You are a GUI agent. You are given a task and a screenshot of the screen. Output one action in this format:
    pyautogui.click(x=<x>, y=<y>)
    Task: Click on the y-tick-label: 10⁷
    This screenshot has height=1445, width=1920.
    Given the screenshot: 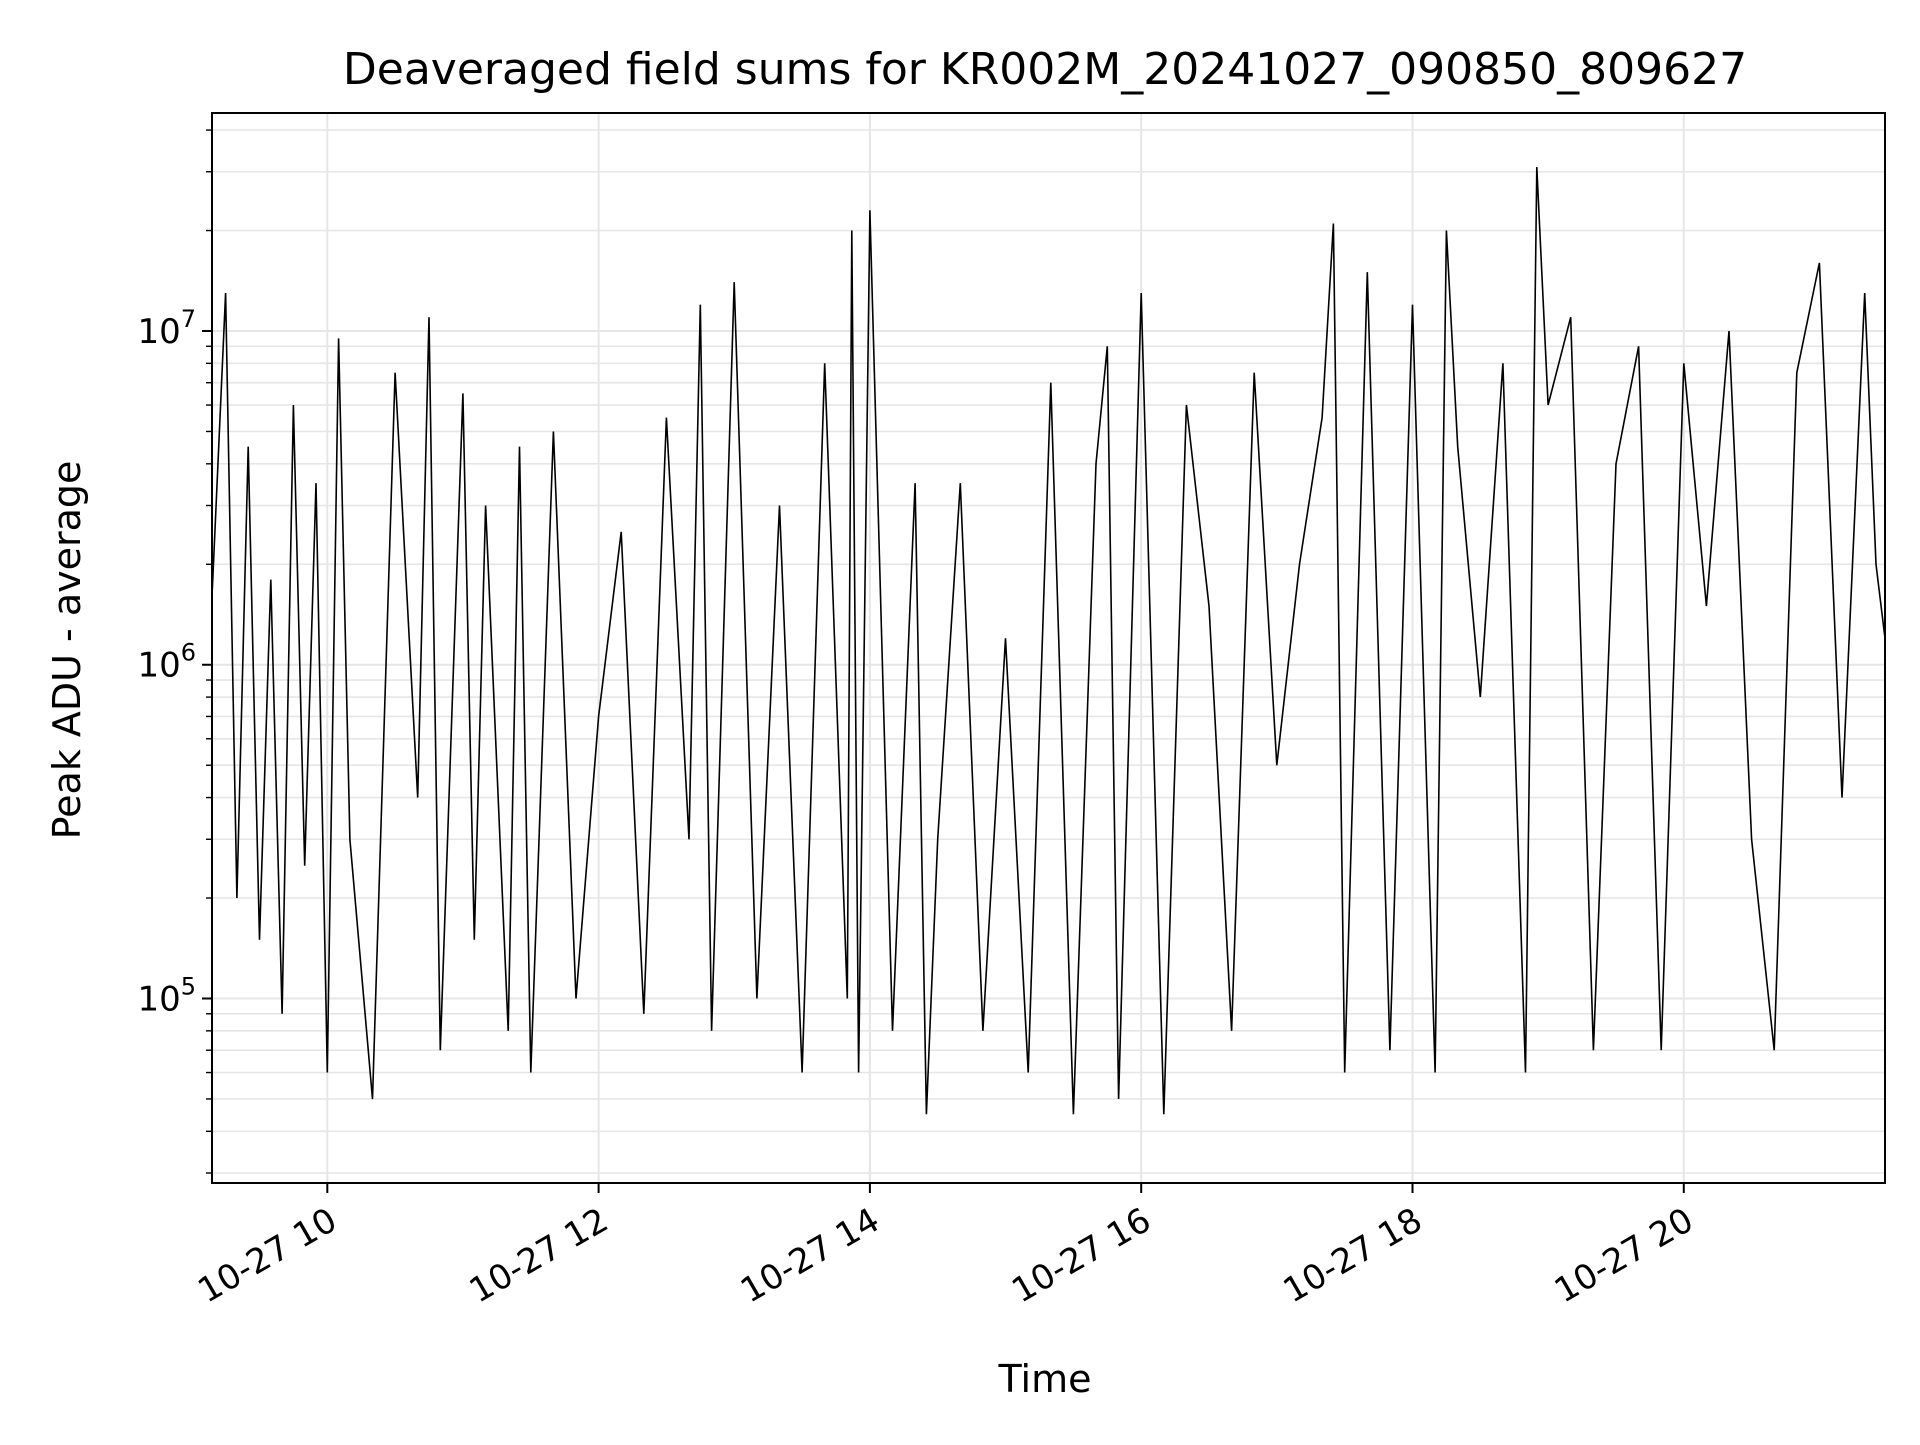 What is the action you would take?
    pyautogui.click(x=166, y=328)
    